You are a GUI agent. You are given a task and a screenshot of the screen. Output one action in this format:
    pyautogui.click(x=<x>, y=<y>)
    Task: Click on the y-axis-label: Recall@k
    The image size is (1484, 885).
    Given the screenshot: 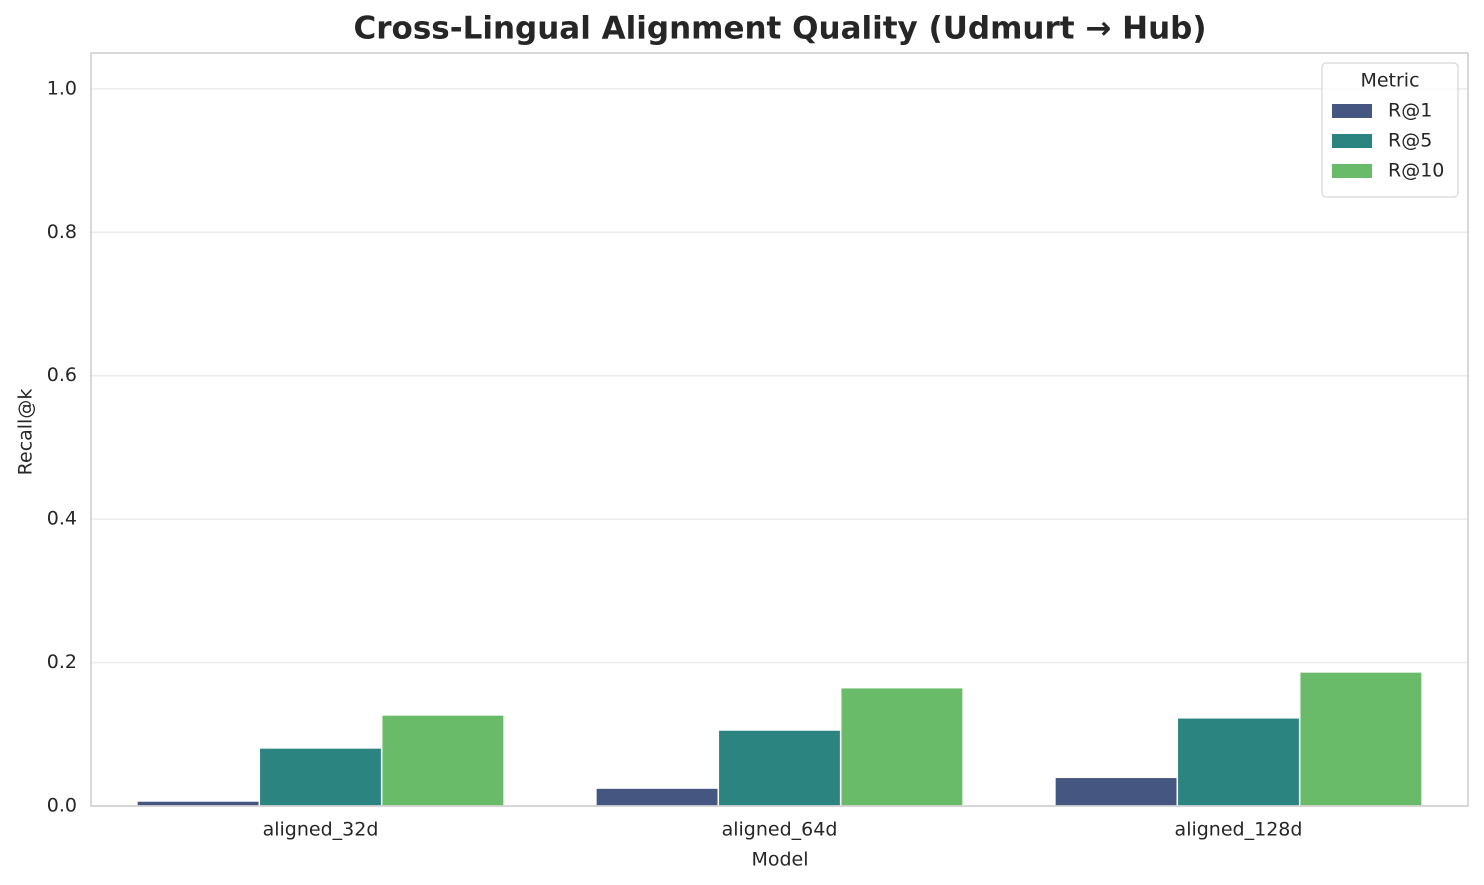 What is the action you would take?
    pyautogui.click(x=26, y=432)
    